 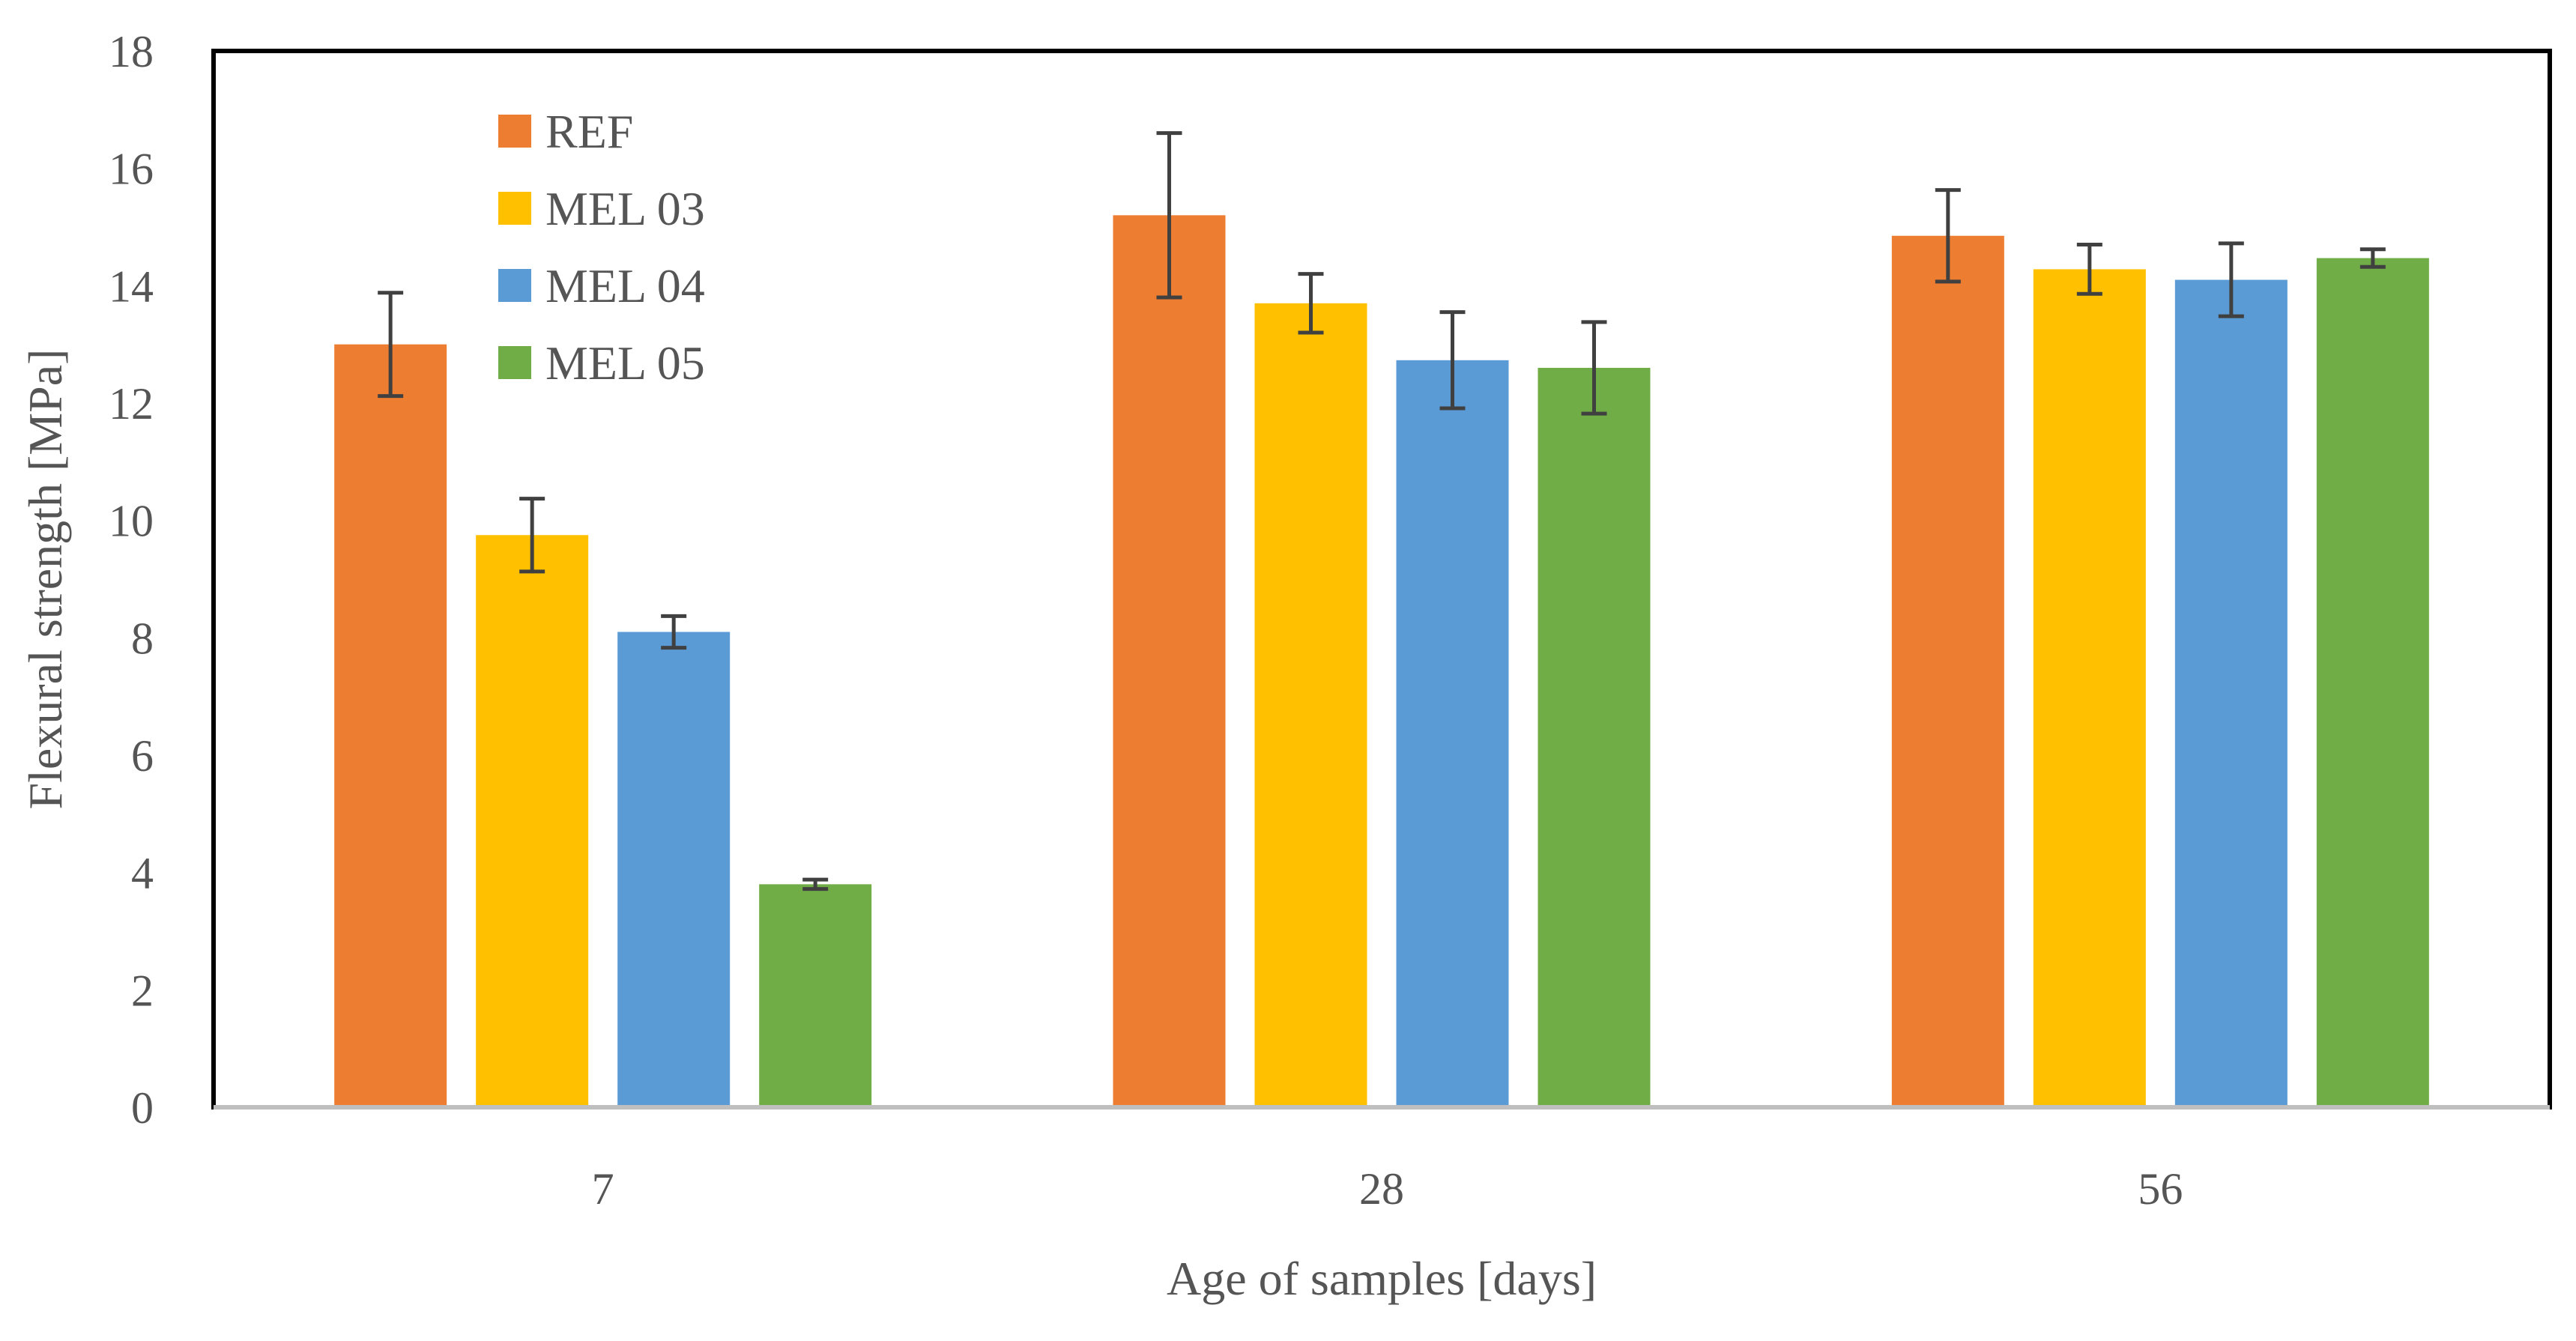 I want to click on y-tick-labels: 0 2 4 6 8 10 12 14 16 18, so click(x=131, y=580).